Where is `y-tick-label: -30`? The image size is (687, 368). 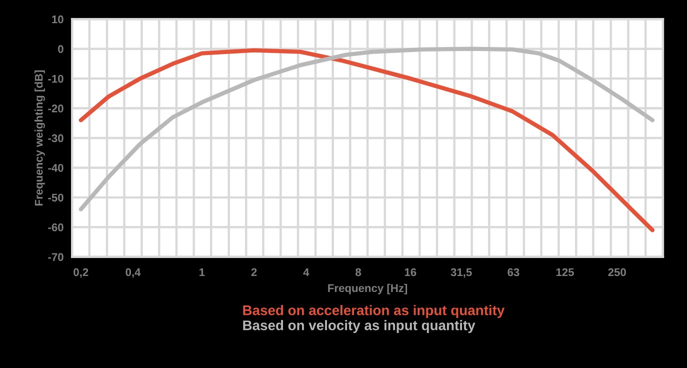 y-tick-label: -30 is located at coordinates (56, 138).